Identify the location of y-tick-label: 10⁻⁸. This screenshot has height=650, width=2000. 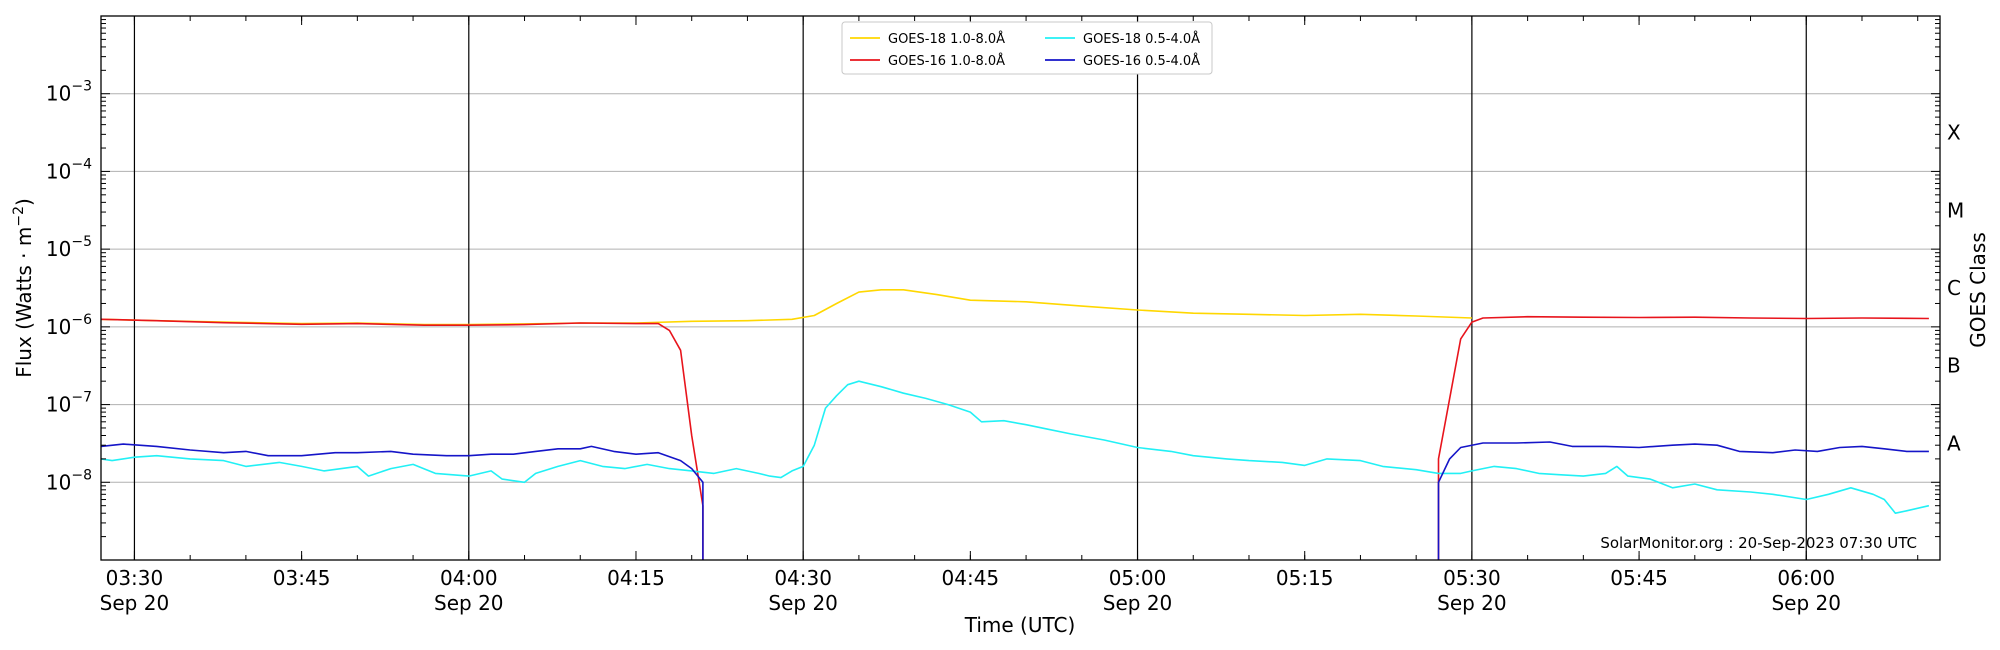
(69, 480).